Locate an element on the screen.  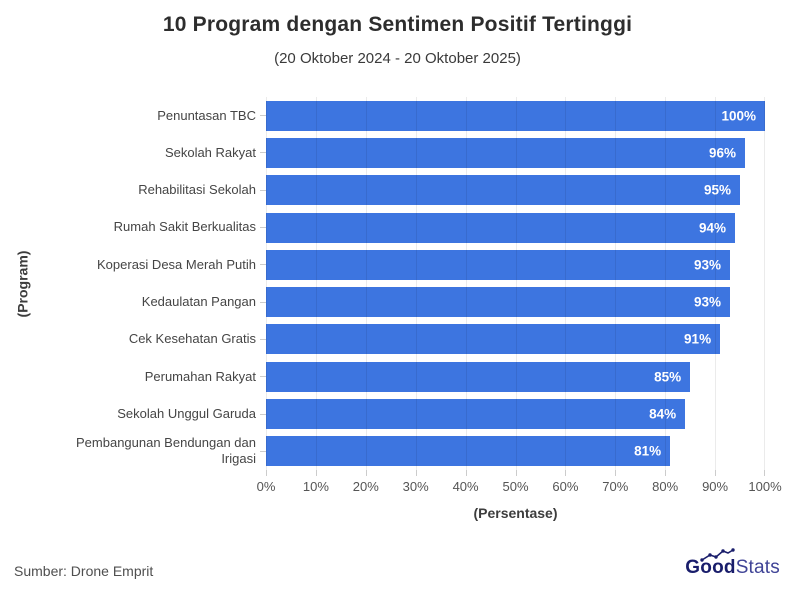
bar-value-label: 91% is located at coordinates (698, 339).